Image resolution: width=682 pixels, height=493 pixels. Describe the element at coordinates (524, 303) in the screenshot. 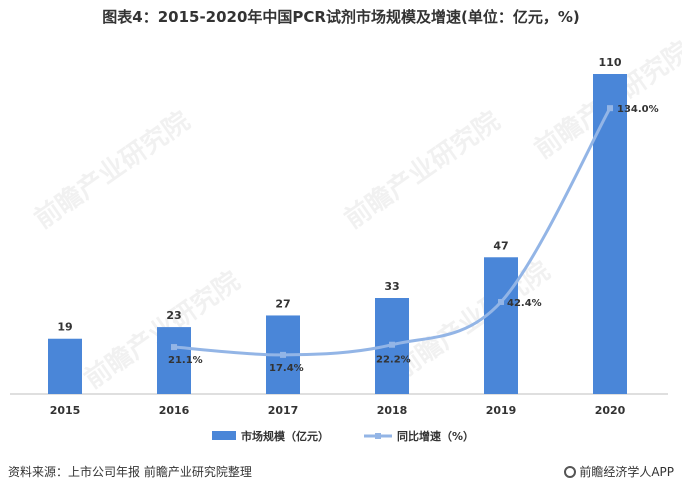

I see `line-value-label: 42.4%` at that location.